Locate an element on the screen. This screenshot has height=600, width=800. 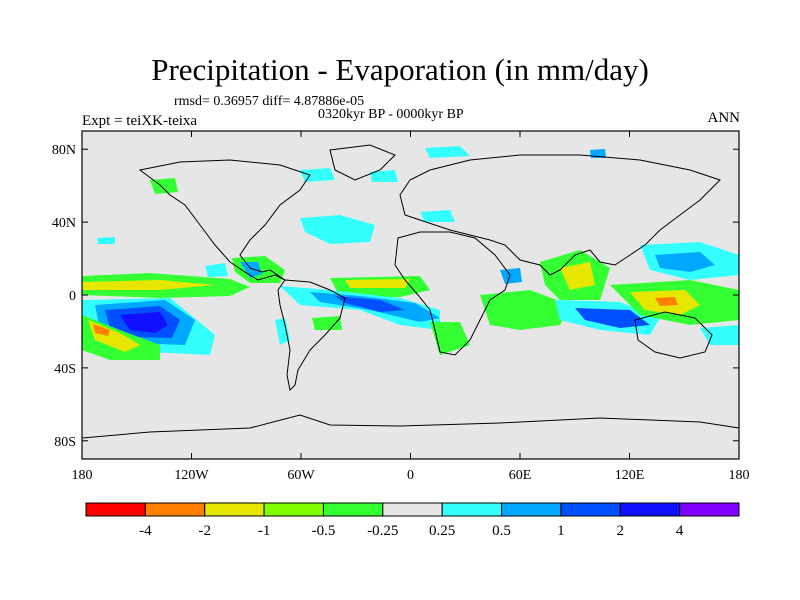
experiment-label: Expt = teiXK-teixa is located at coordinates (140, 121).